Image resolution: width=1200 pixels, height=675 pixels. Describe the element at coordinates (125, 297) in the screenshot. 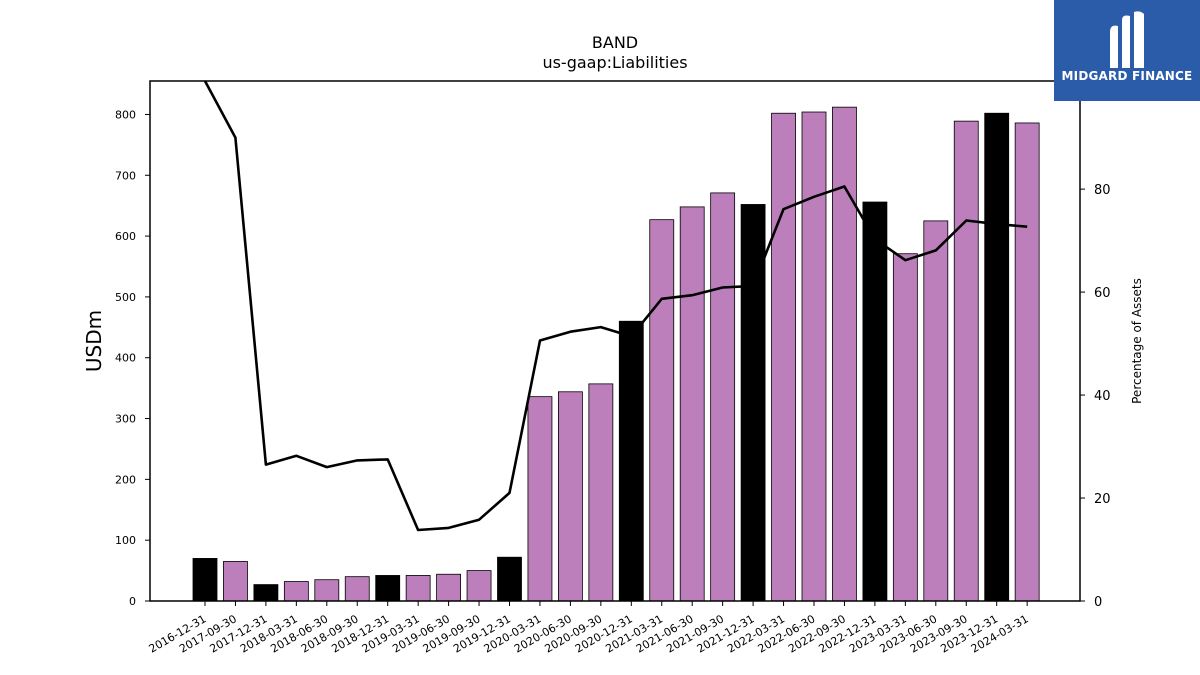

I see `y-tick-label: 500` at that location.